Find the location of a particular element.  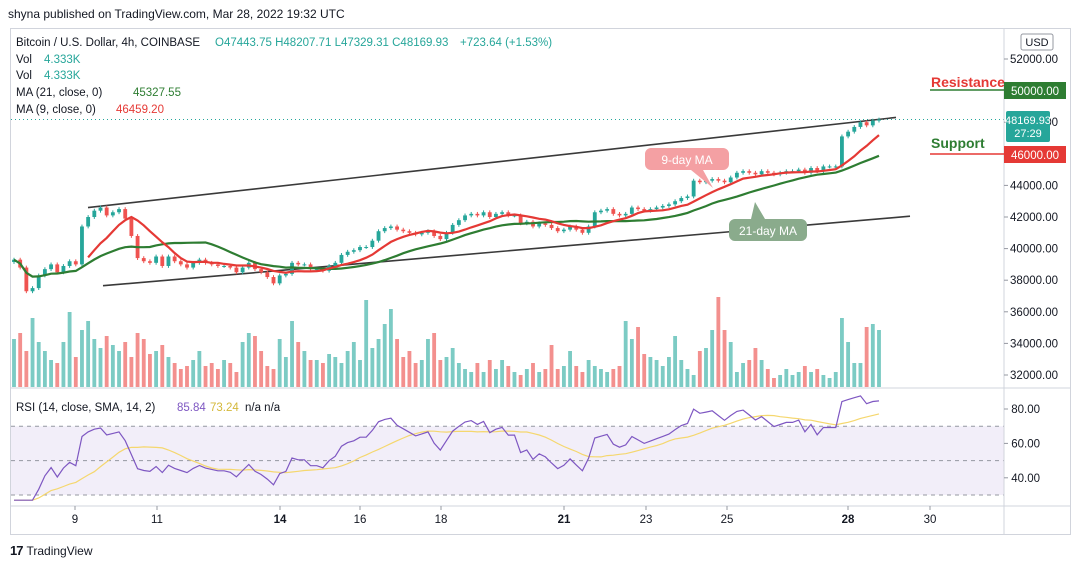

ma9-callout: 9-day MA is located at coordinates (687, 168).